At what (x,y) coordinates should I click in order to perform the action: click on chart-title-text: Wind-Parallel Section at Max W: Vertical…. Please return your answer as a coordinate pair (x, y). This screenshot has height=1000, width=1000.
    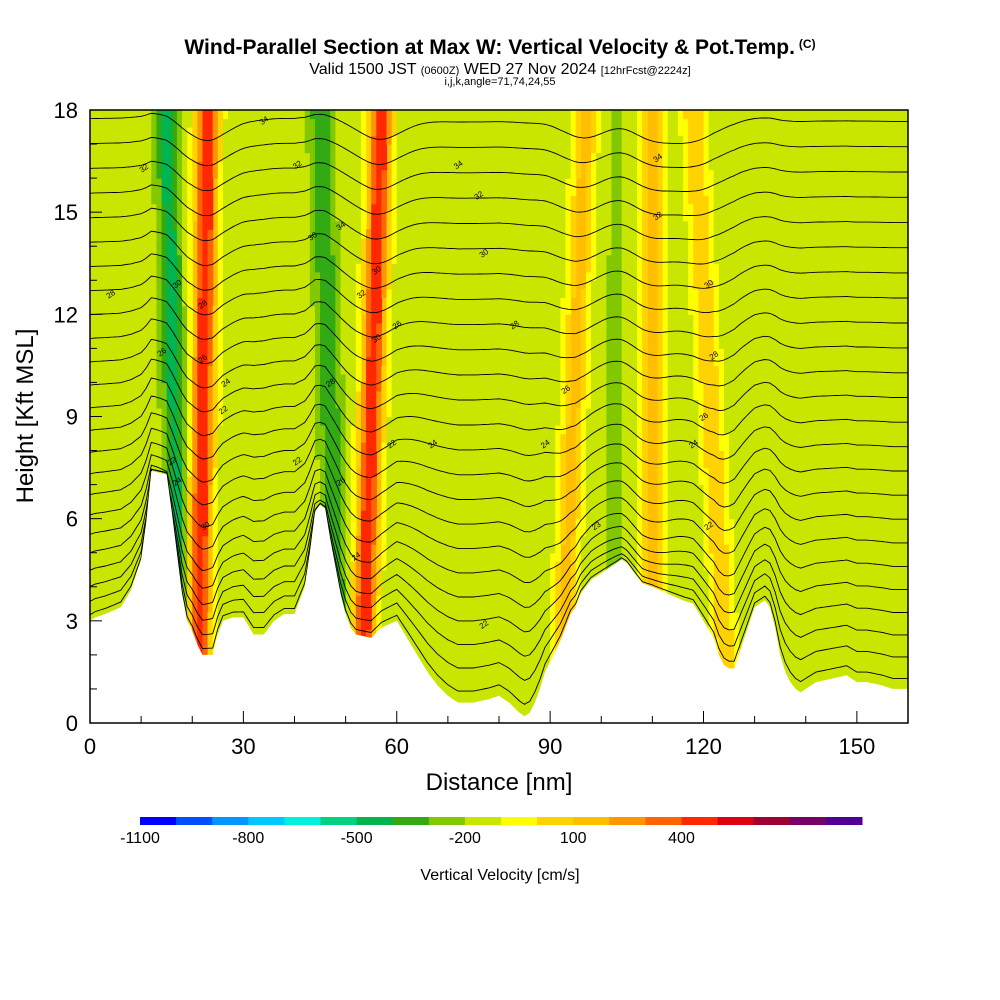
    Looking at the image, I should click on (489, 47).